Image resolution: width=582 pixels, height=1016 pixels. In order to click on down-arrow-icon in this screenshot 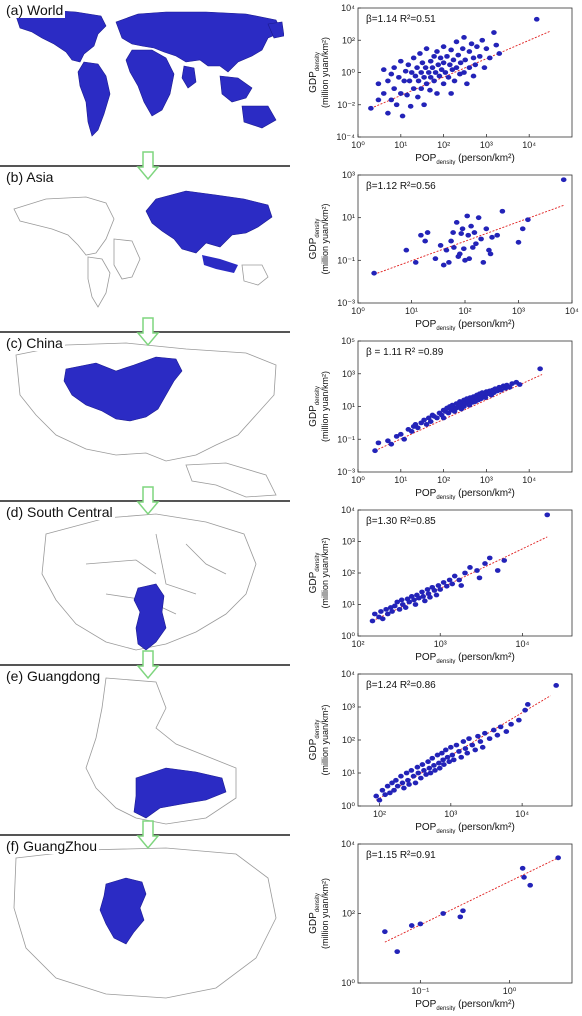, I will do `click(148, 835)`.